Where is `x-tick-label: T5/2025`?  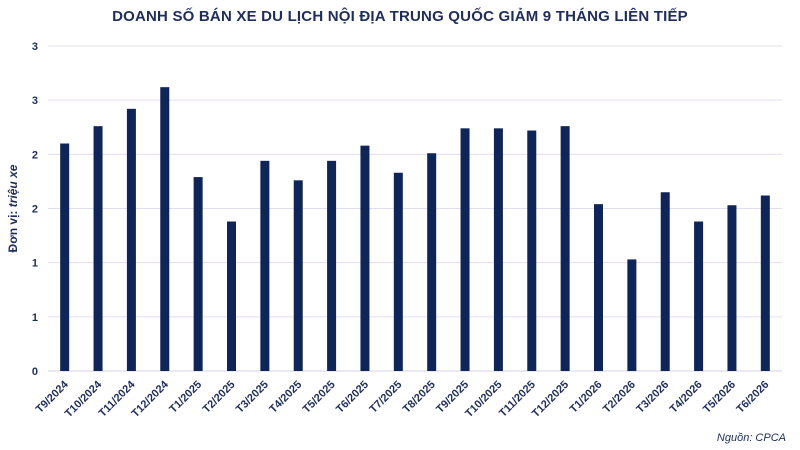 x-tick-label: T5/2025 is located at coordinates (319, 397).